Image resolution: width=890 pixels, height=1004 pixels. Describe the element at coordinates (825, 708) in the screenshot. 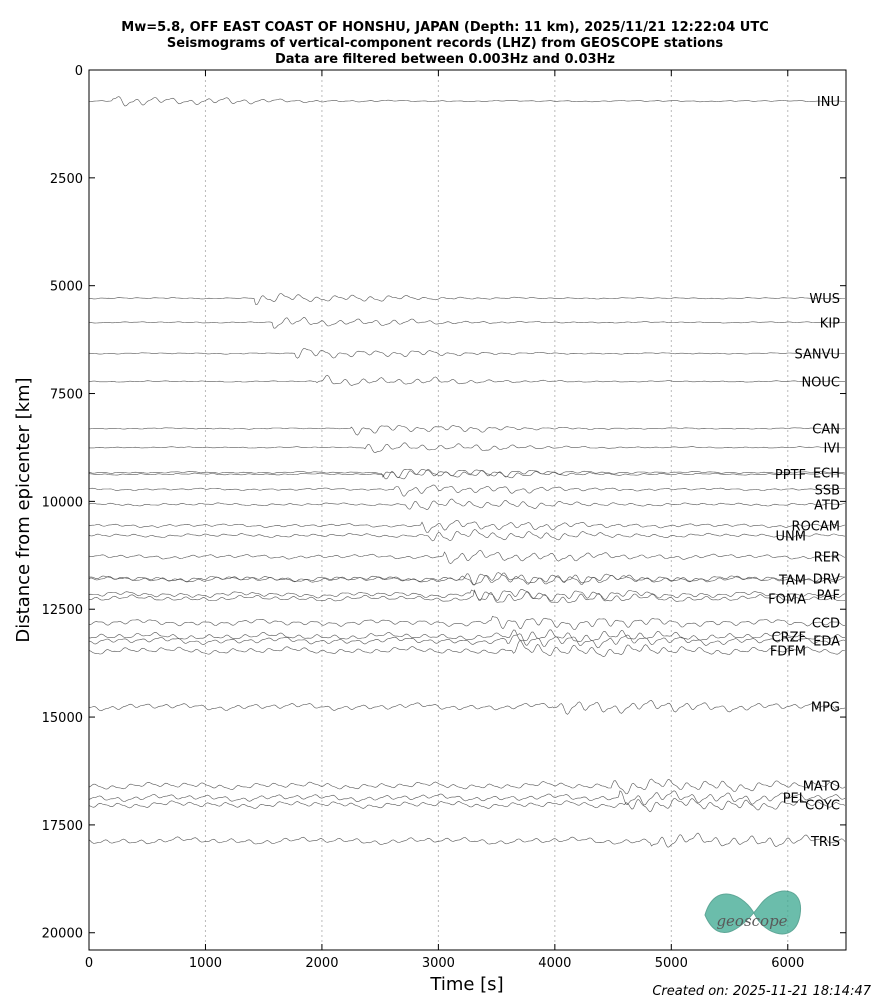

I see `station-label: MPG` at that location.